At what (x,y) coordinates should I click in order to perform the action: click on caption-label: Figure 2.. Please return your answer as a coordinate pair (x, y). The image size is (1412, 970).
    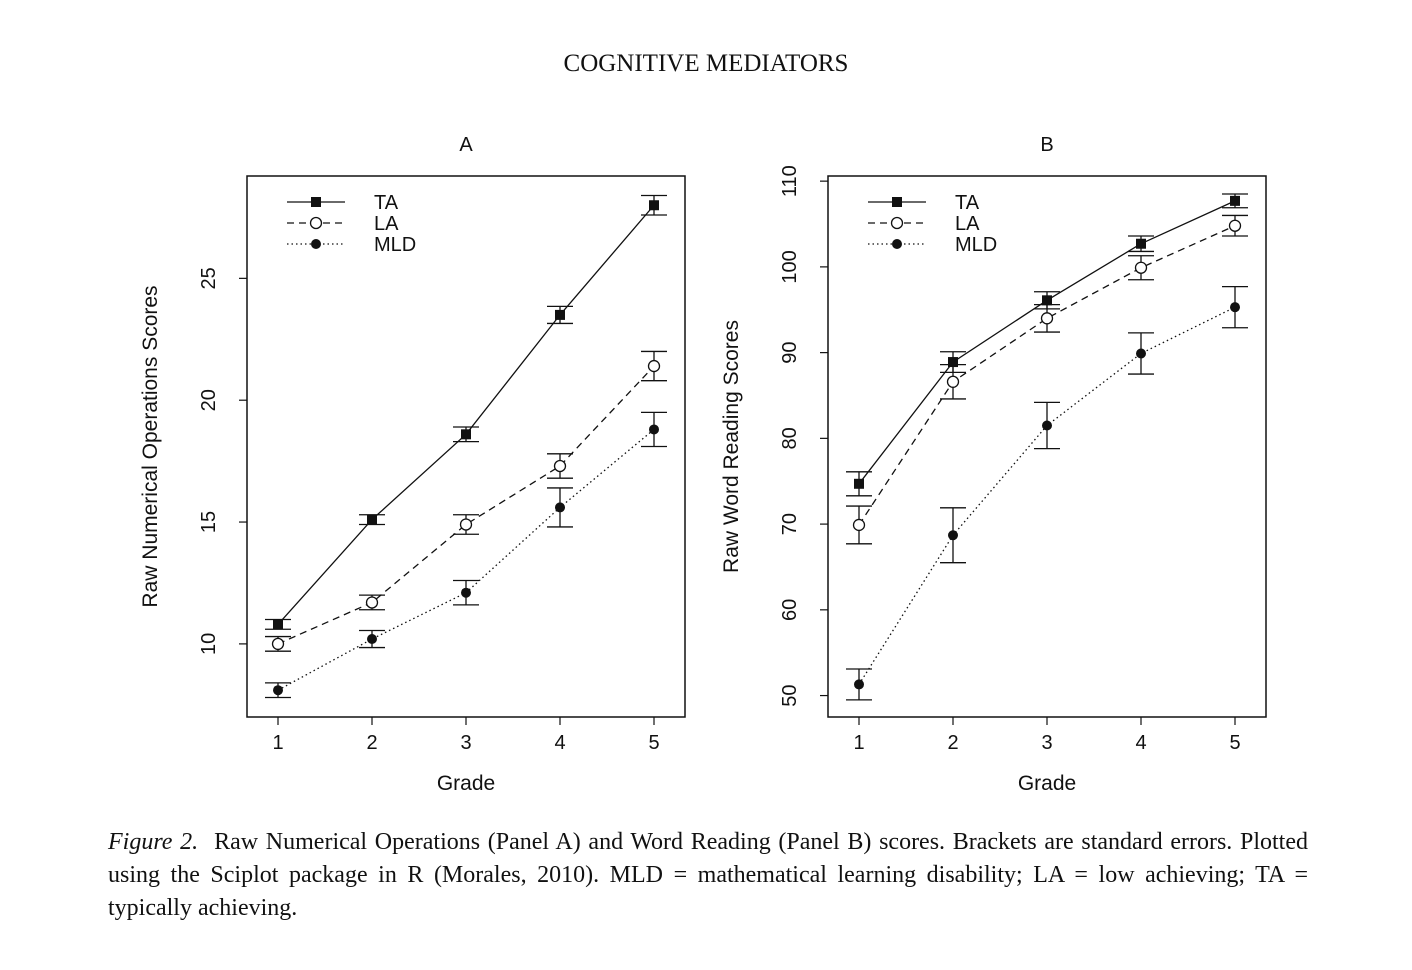
    Looking at the image, I should click on (153, 842).